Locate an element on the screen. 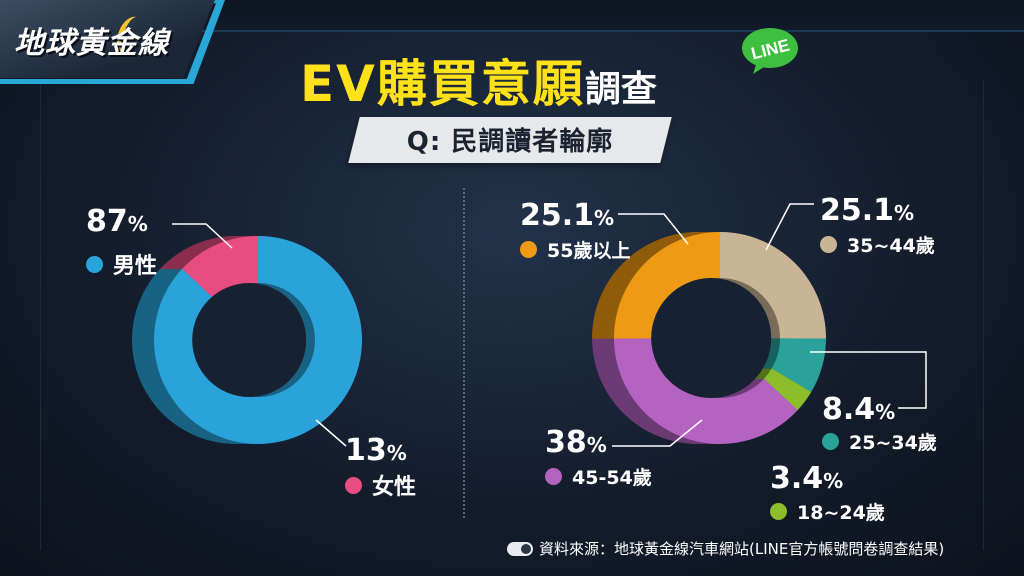 This screenshot has width=1024, height=576. pct-male: 87% is located at coordinates (117, 221).